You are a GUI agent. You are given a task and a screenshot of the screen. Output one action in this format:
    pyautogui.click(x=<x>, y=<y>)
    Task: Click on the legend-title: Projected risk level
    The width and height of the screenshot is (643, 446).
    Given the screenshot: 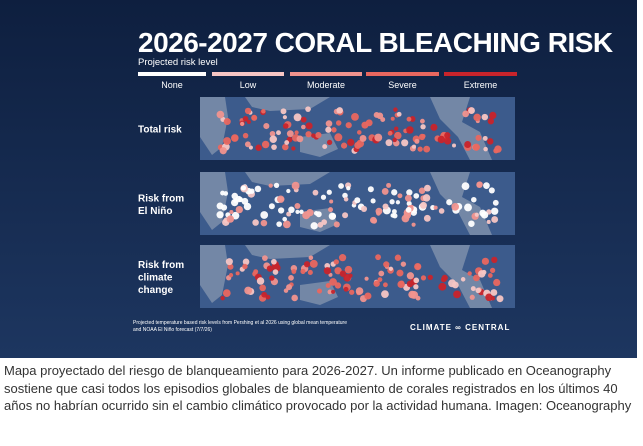 What is the action you would take?
    pyautogui.click(x=178, y=62)
    